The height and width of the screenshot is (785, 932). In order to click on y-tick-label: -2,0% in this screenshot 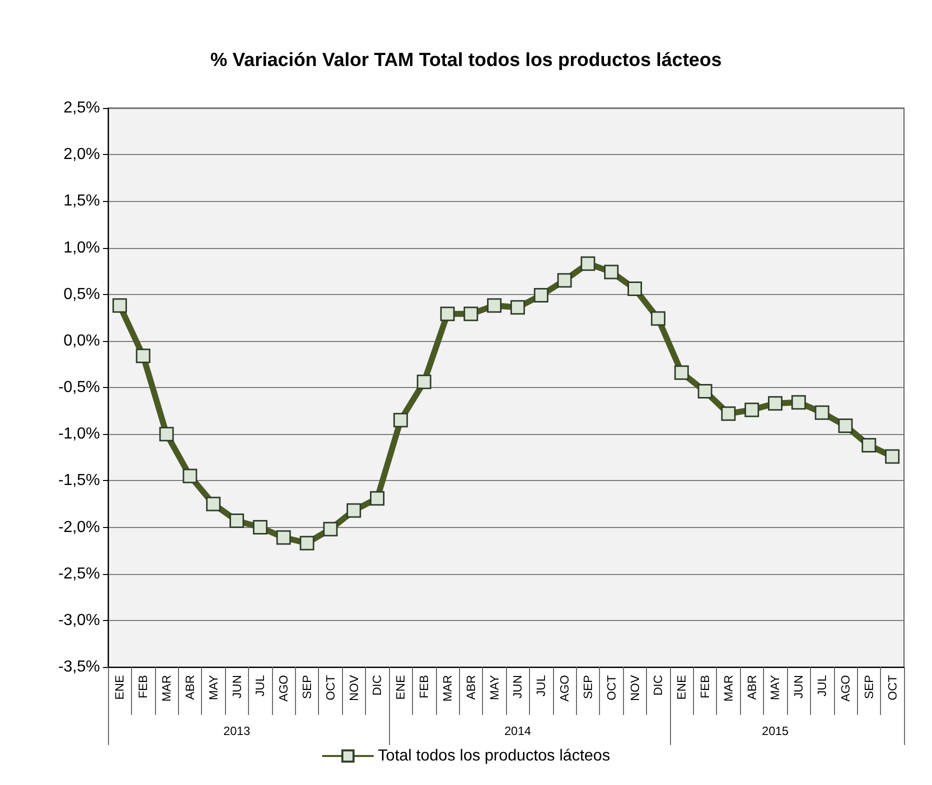, I will do `click(79, 527)`.